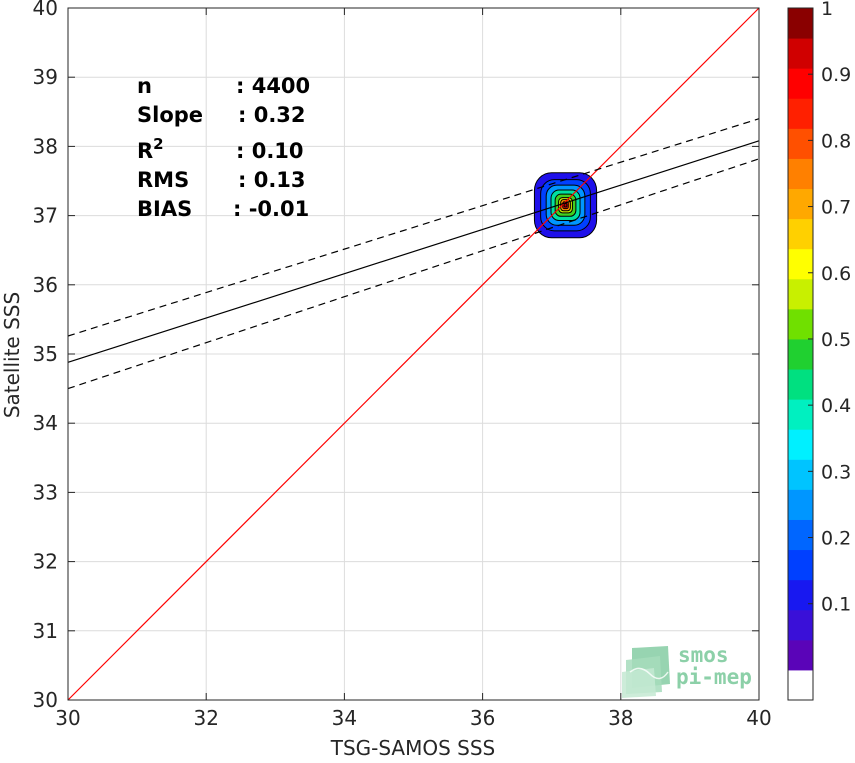 This screenshot has width=855, height=763. Describe the element at coordinates (836, 406) in the screenshot. I see `colorbar-tick-label: 0.4` at that location.